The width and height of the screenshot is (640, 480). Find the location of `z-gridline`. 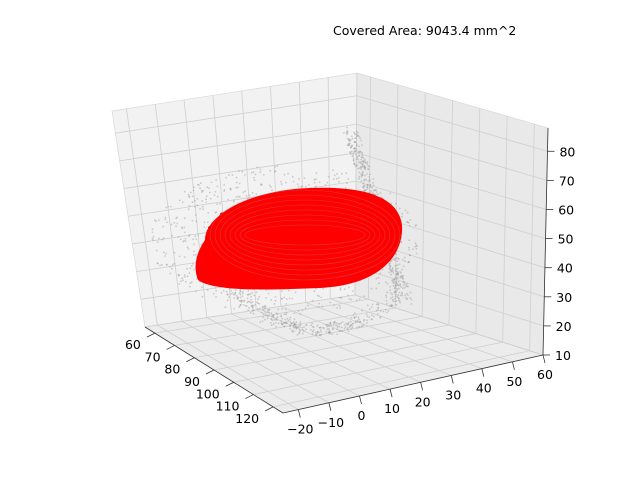

z-gridline is located at coordinates (335, 181).